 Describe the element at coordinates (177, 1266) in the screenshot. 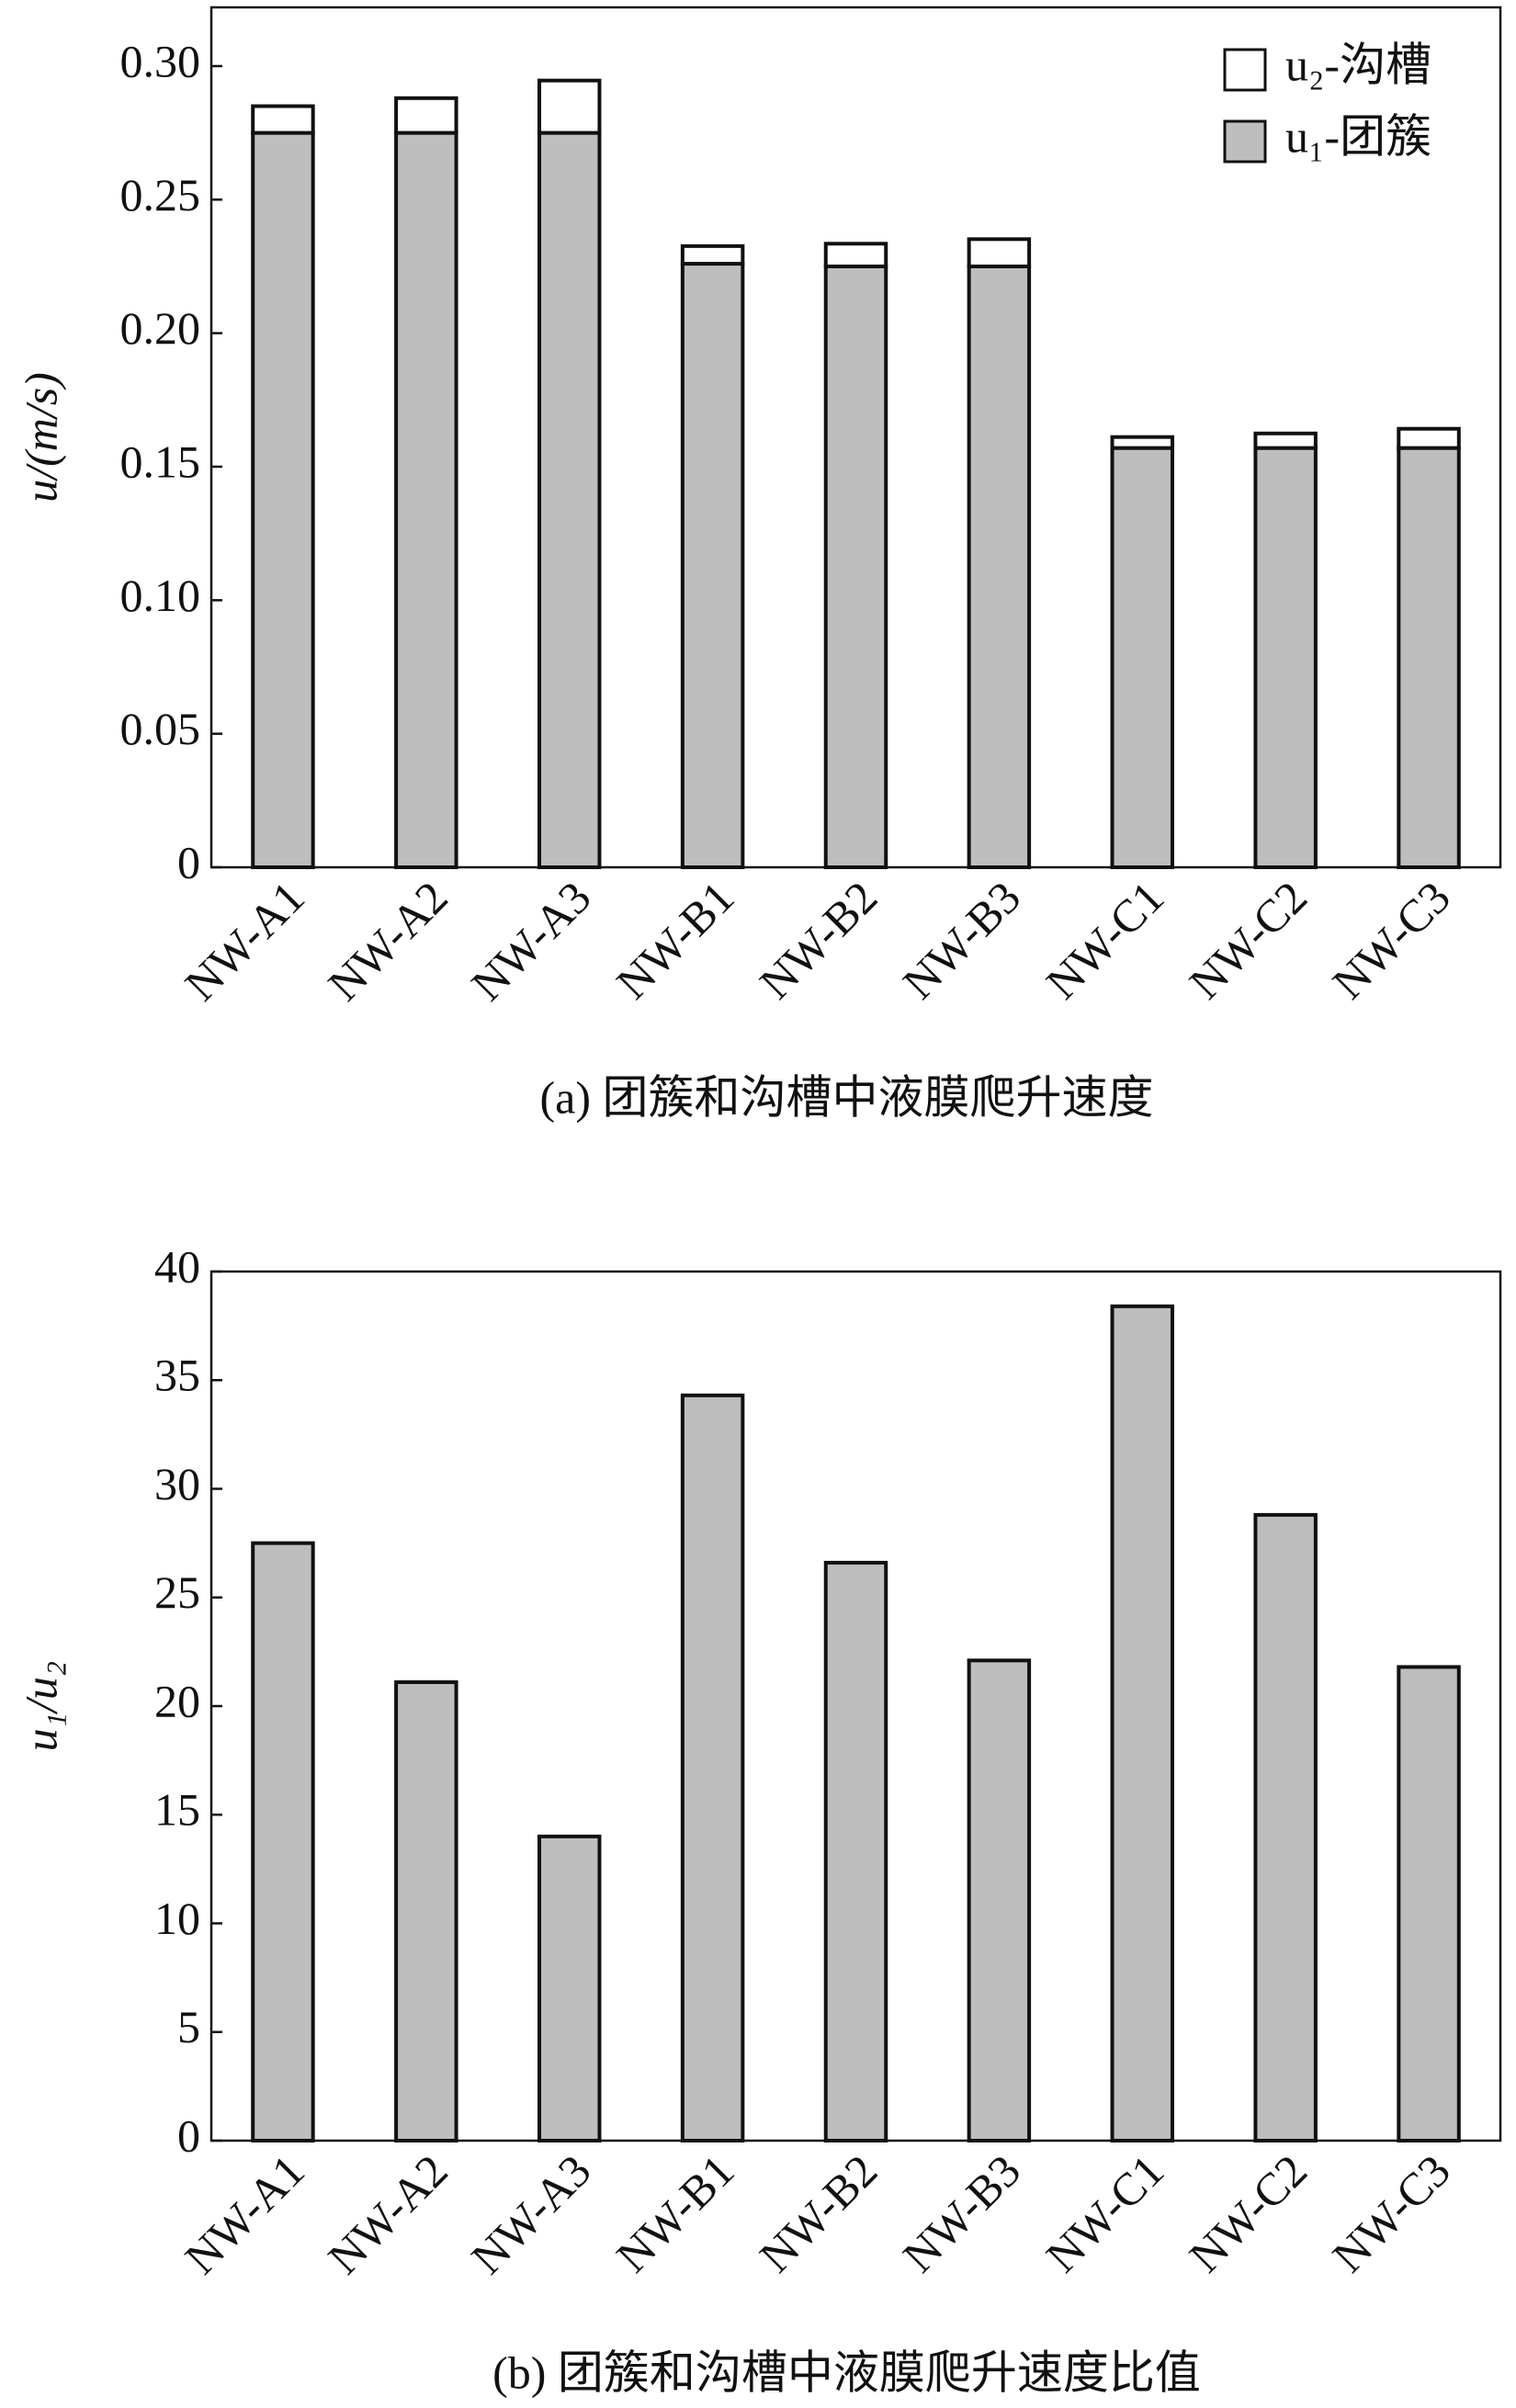

I see `y-tick-label: 40` at that location.